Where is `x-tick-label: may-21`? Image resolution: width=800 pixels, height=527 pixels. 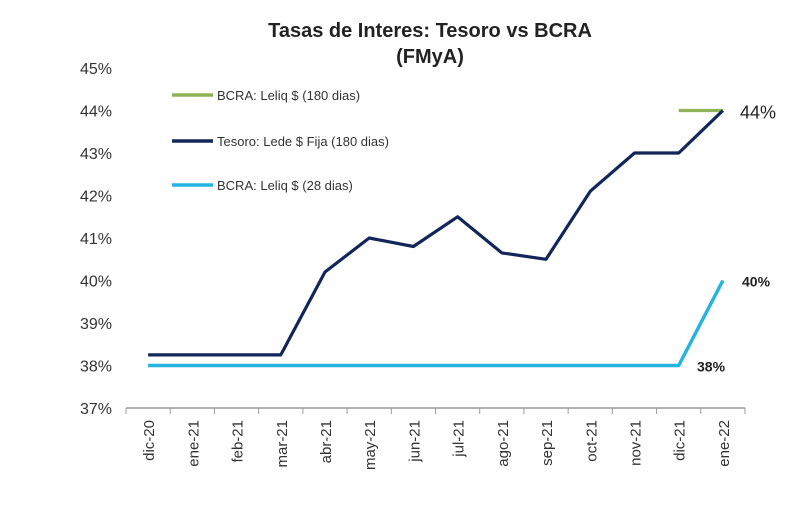 x-tick-label: may-21 is located at coordinates (370, 445).